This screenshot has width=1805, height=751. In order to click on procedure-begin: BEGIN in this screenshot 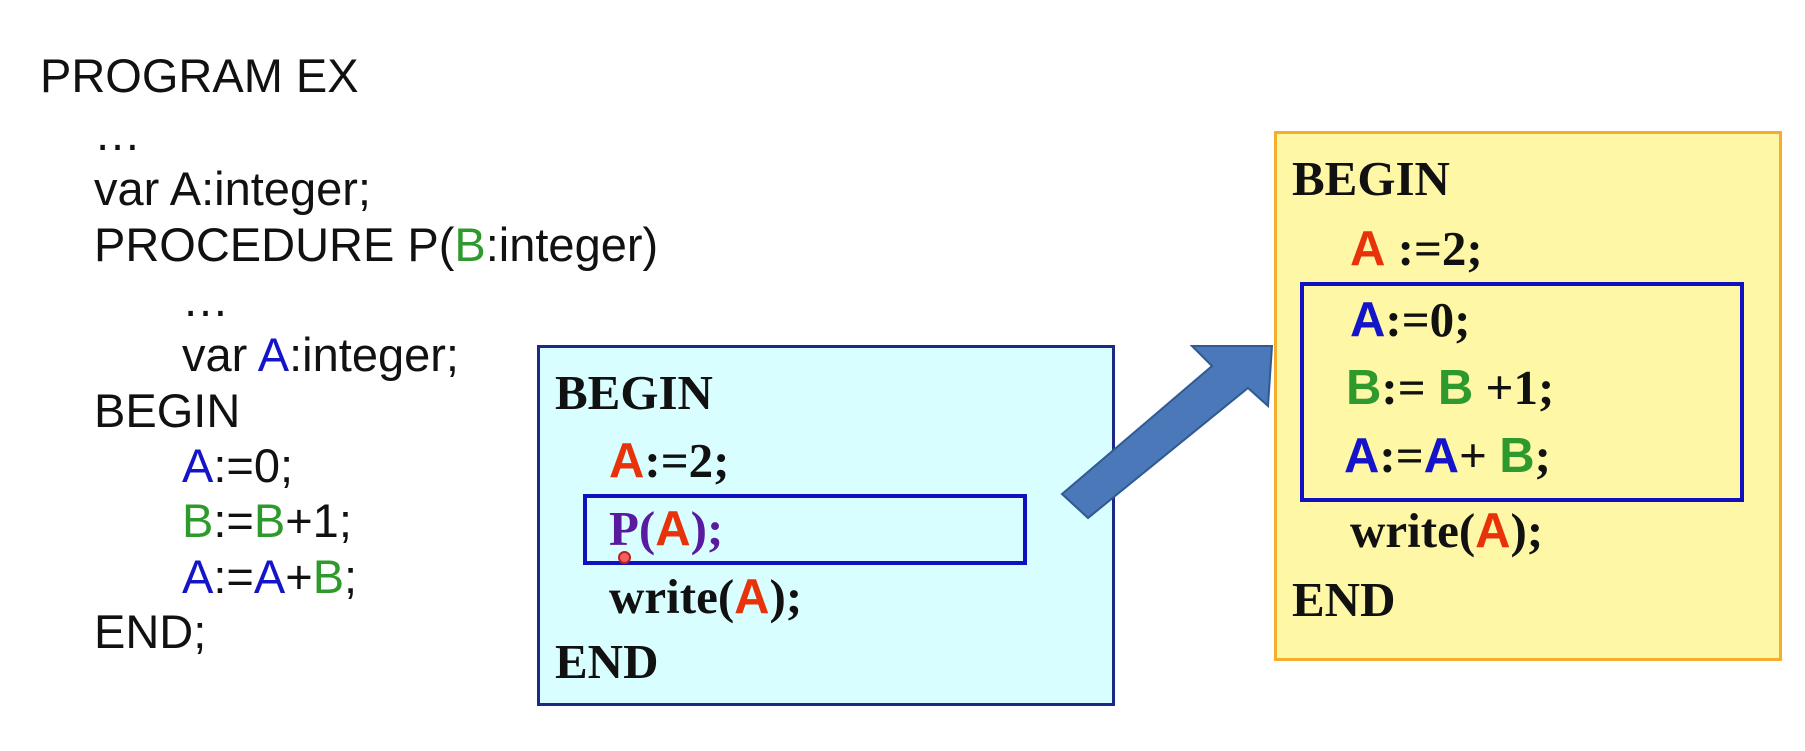, I will do `click(167, 410)`.